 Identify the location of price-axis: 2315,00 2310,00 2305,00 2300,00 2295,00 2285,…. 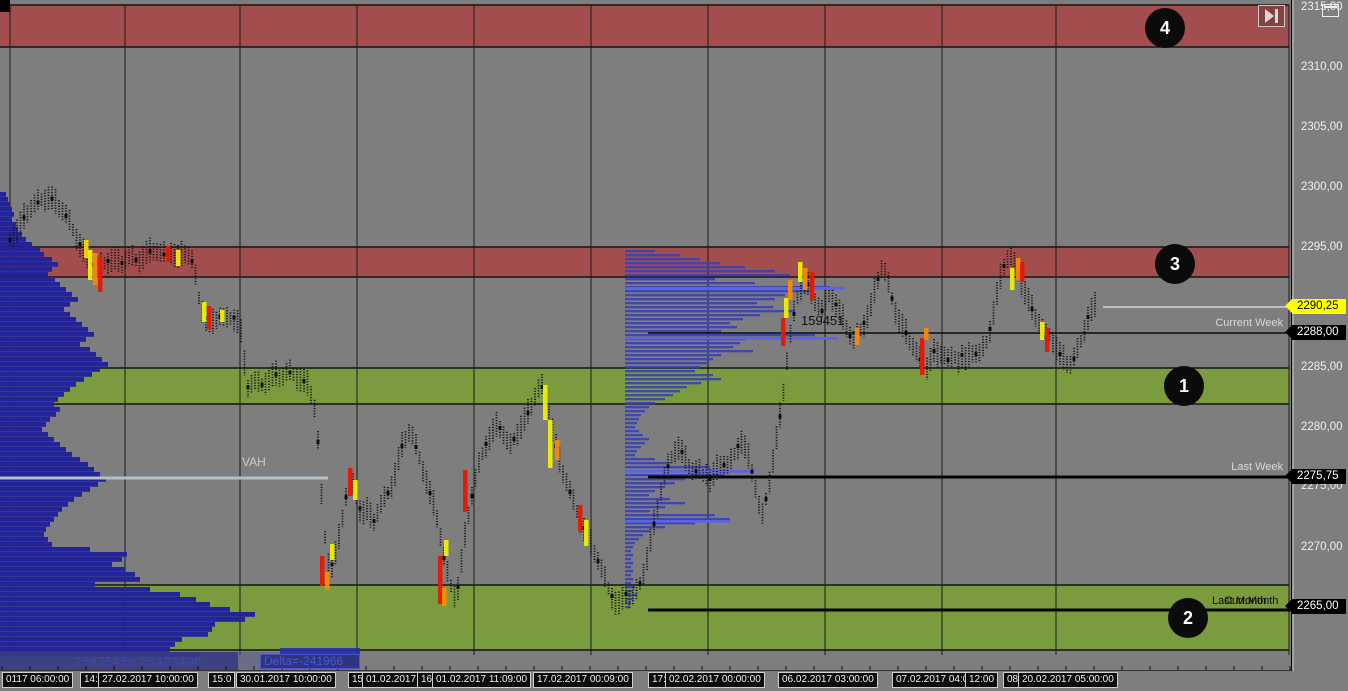
(1316, 336).